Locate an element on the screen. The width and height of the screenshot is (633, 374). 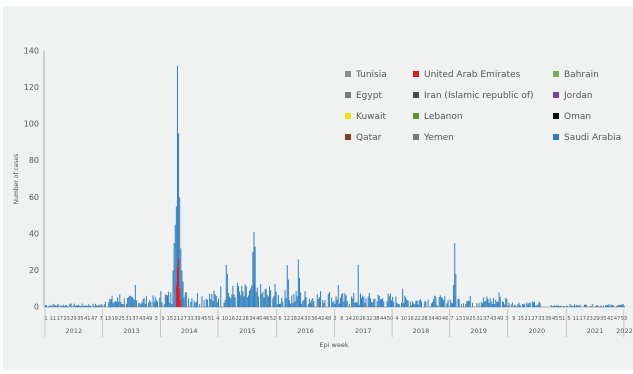
x-week-tick-label: 42 is located at coordinates (321, 319).